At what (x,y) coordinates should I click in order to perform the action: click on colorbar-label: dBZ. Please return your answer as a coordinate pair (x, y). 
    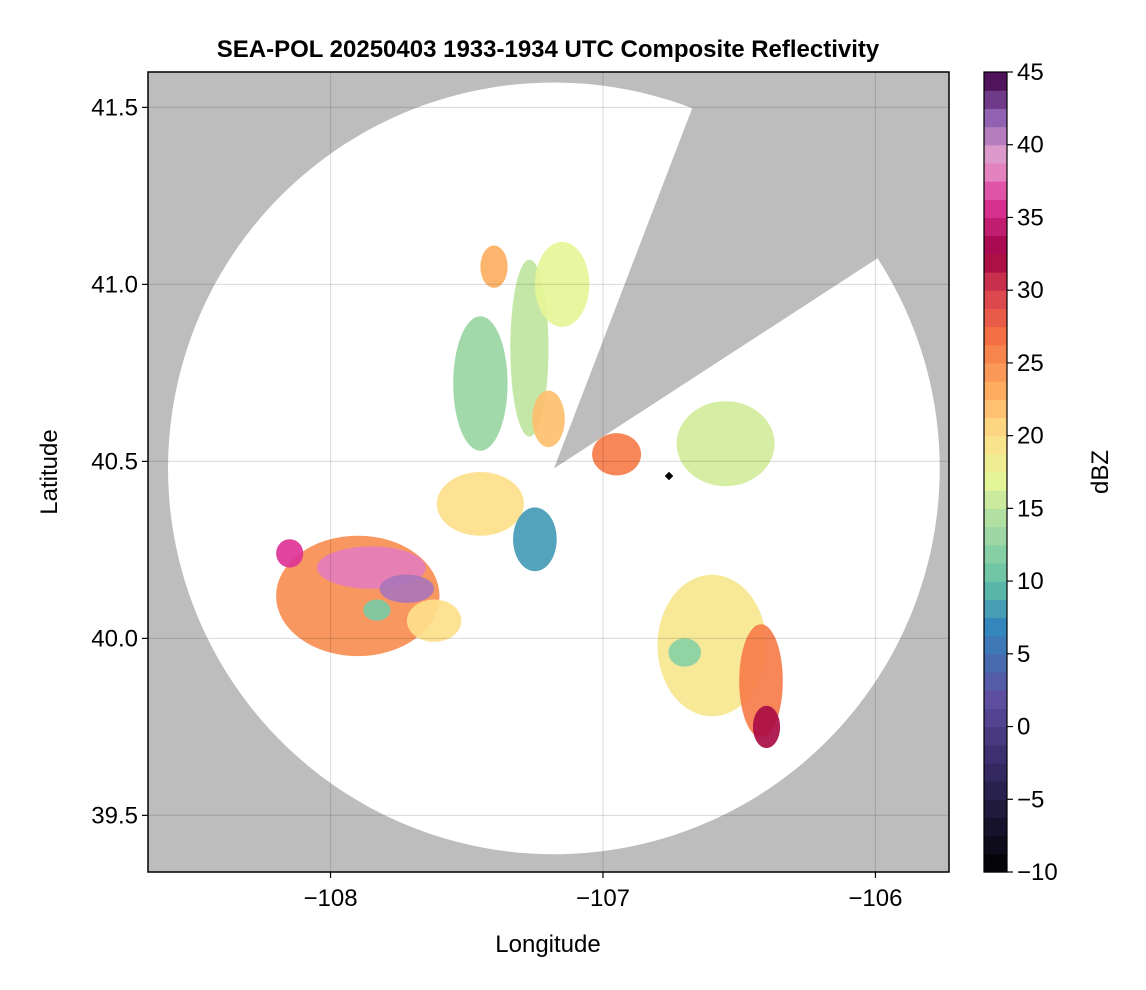
    Looking at the image, I should click on (1100, 472).